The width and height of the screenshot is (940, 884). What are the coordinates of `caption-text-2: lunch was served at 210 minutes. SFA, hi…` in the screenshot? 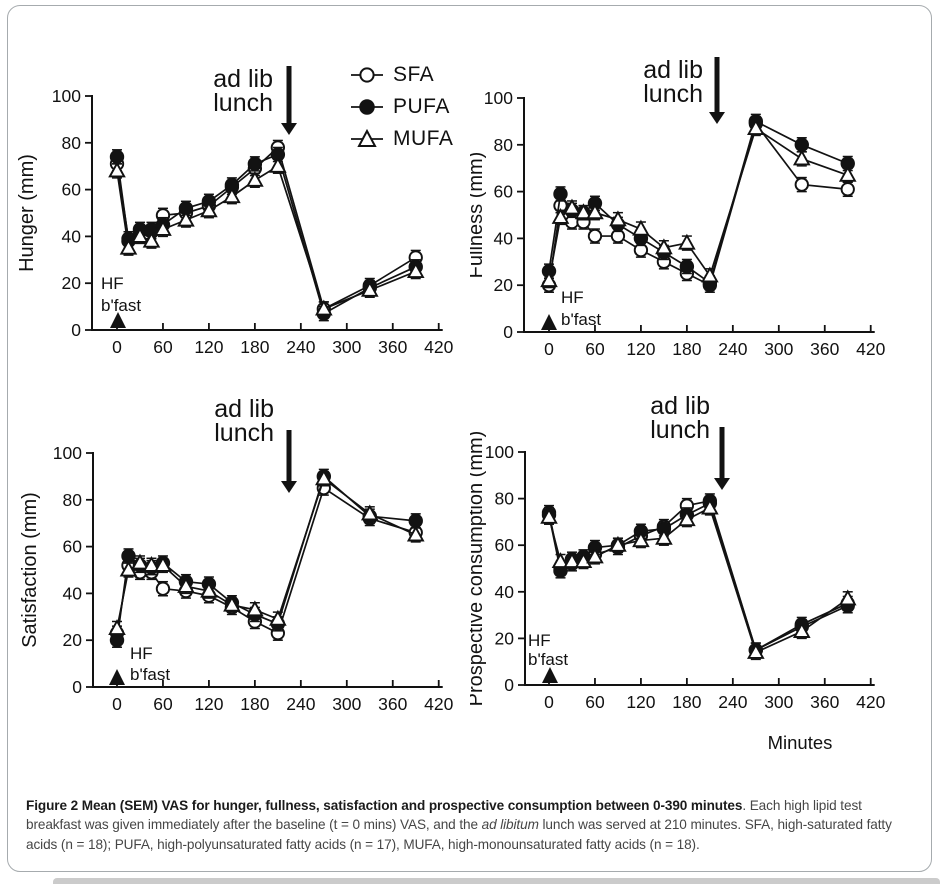 It's located at (459, 834).